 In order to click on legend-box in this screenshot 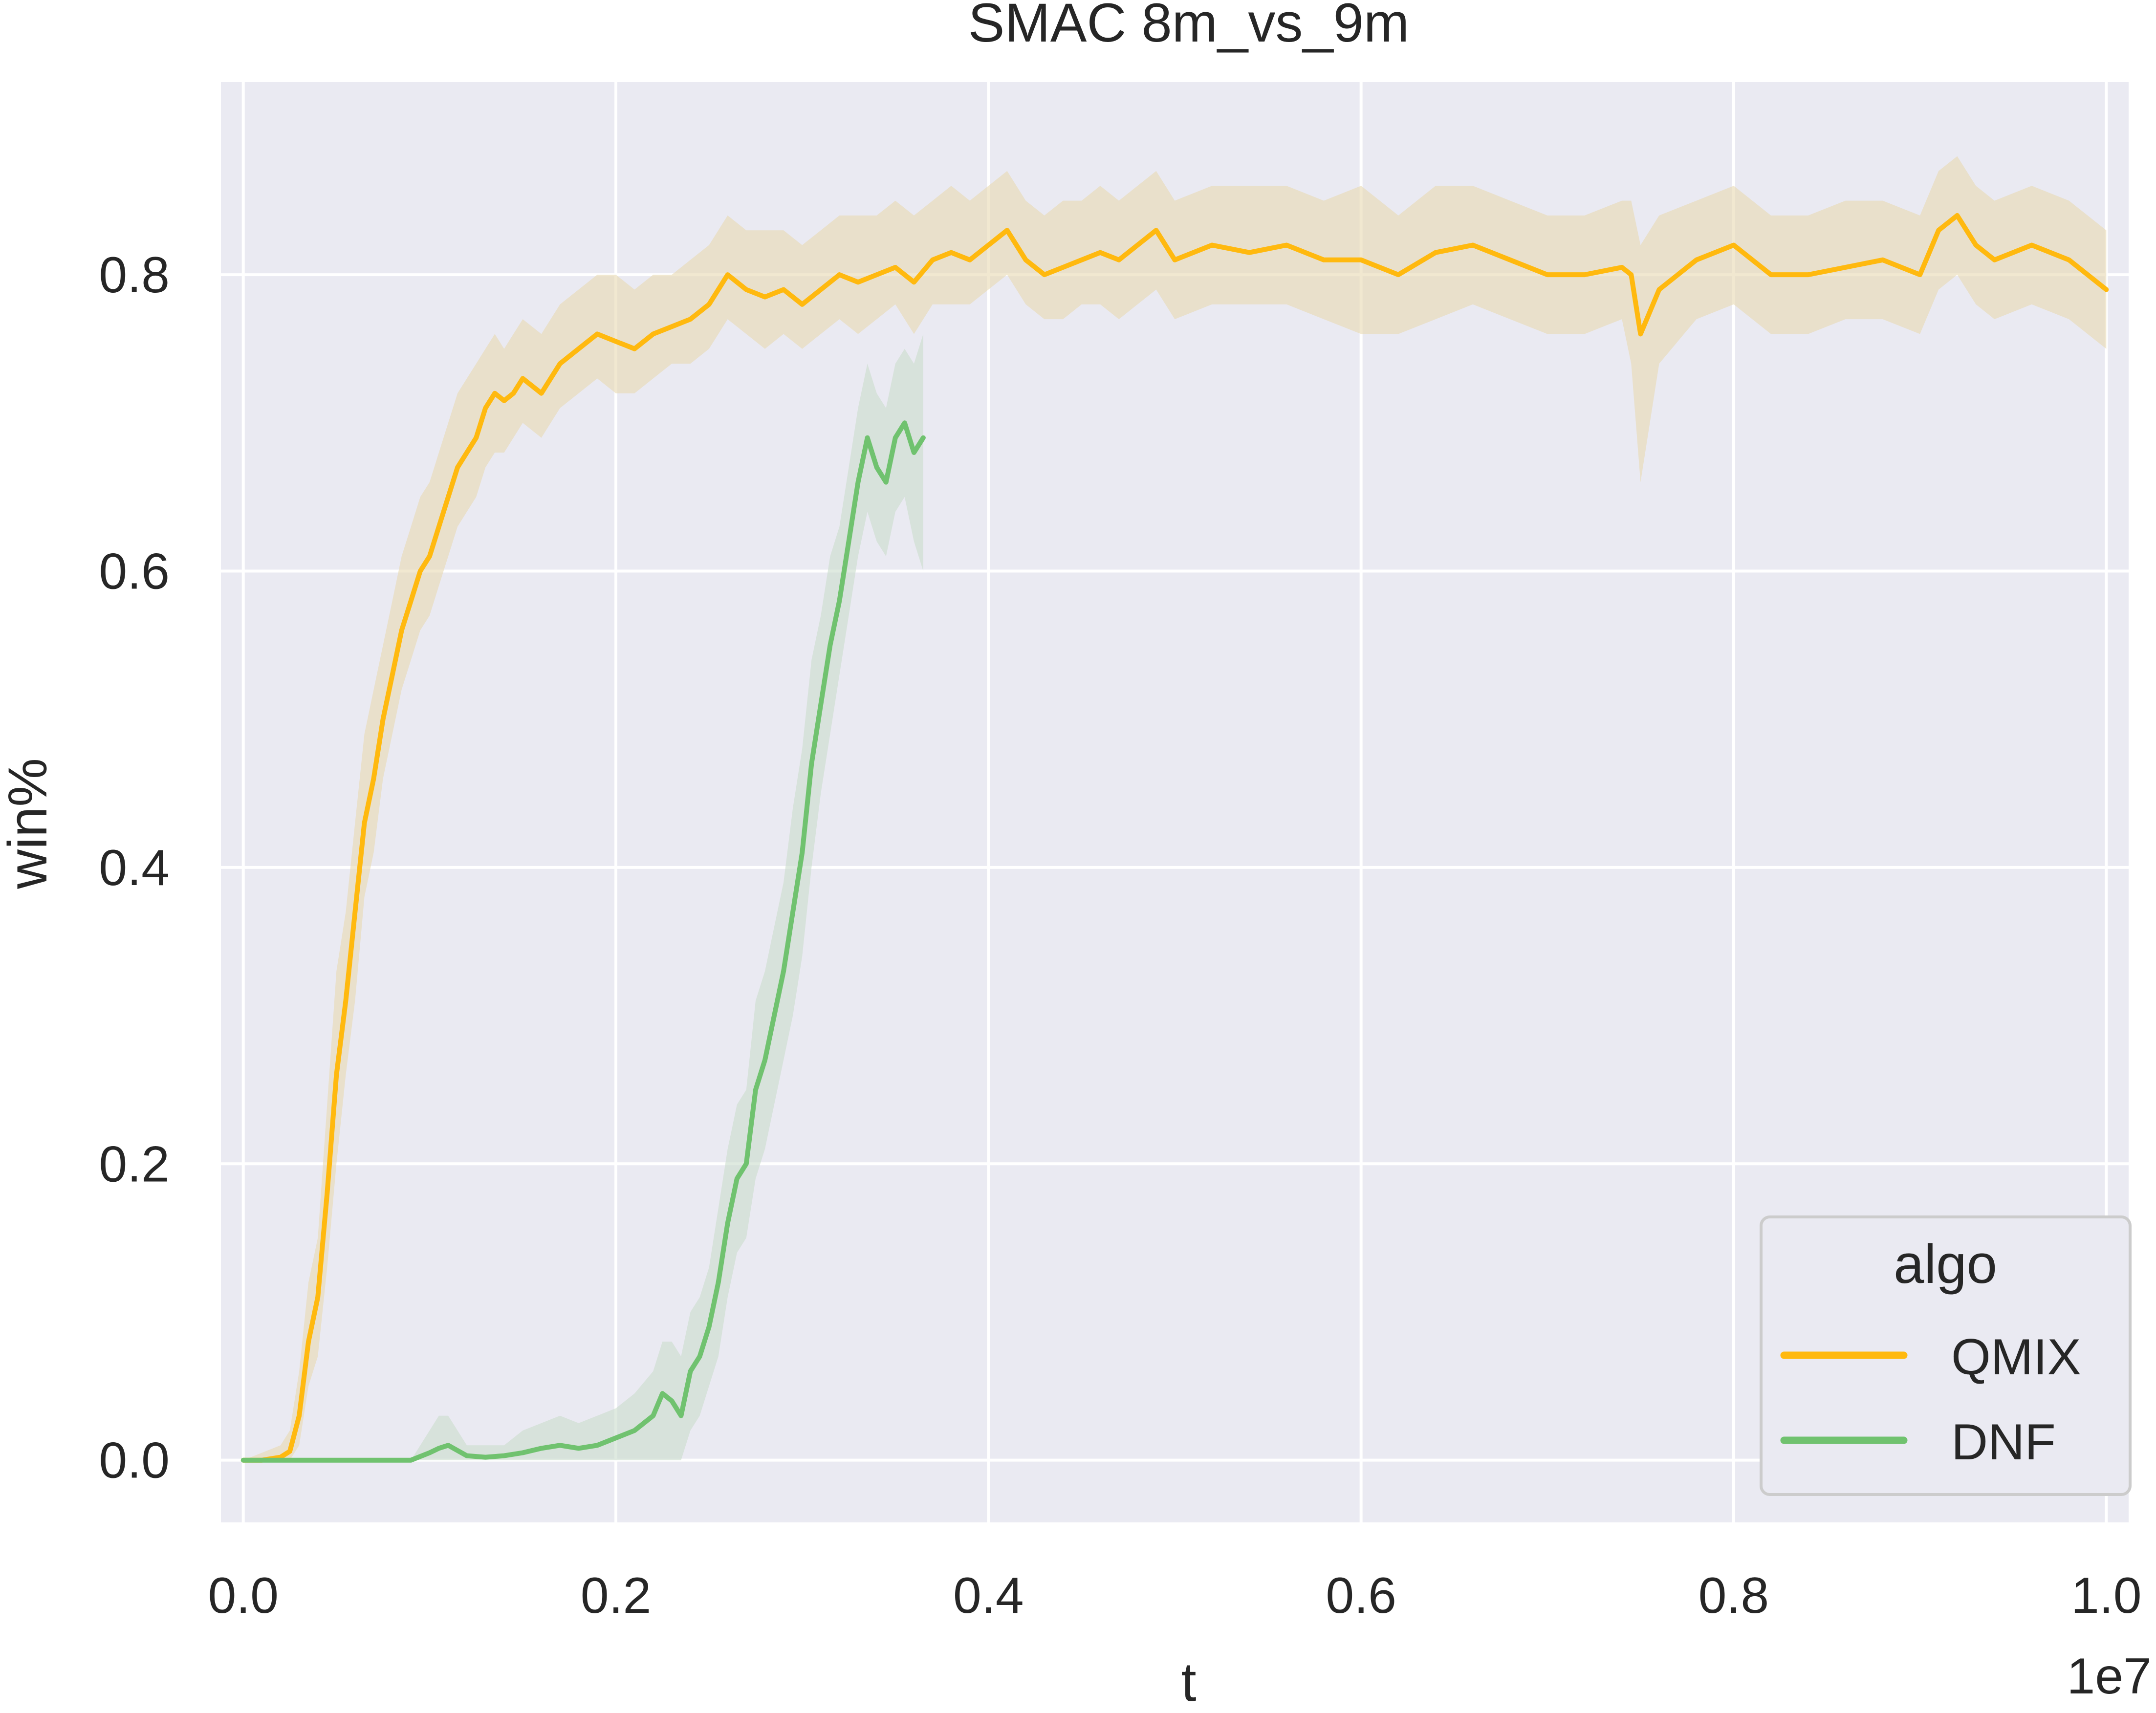, I will do `click(1946, 1355)`.